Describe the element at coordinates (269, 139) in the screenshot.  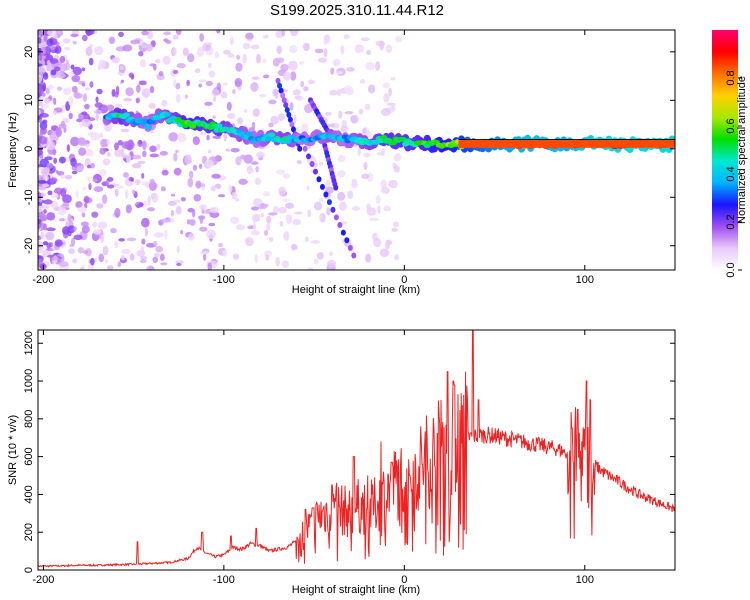
I see `ridge-core` at that location.